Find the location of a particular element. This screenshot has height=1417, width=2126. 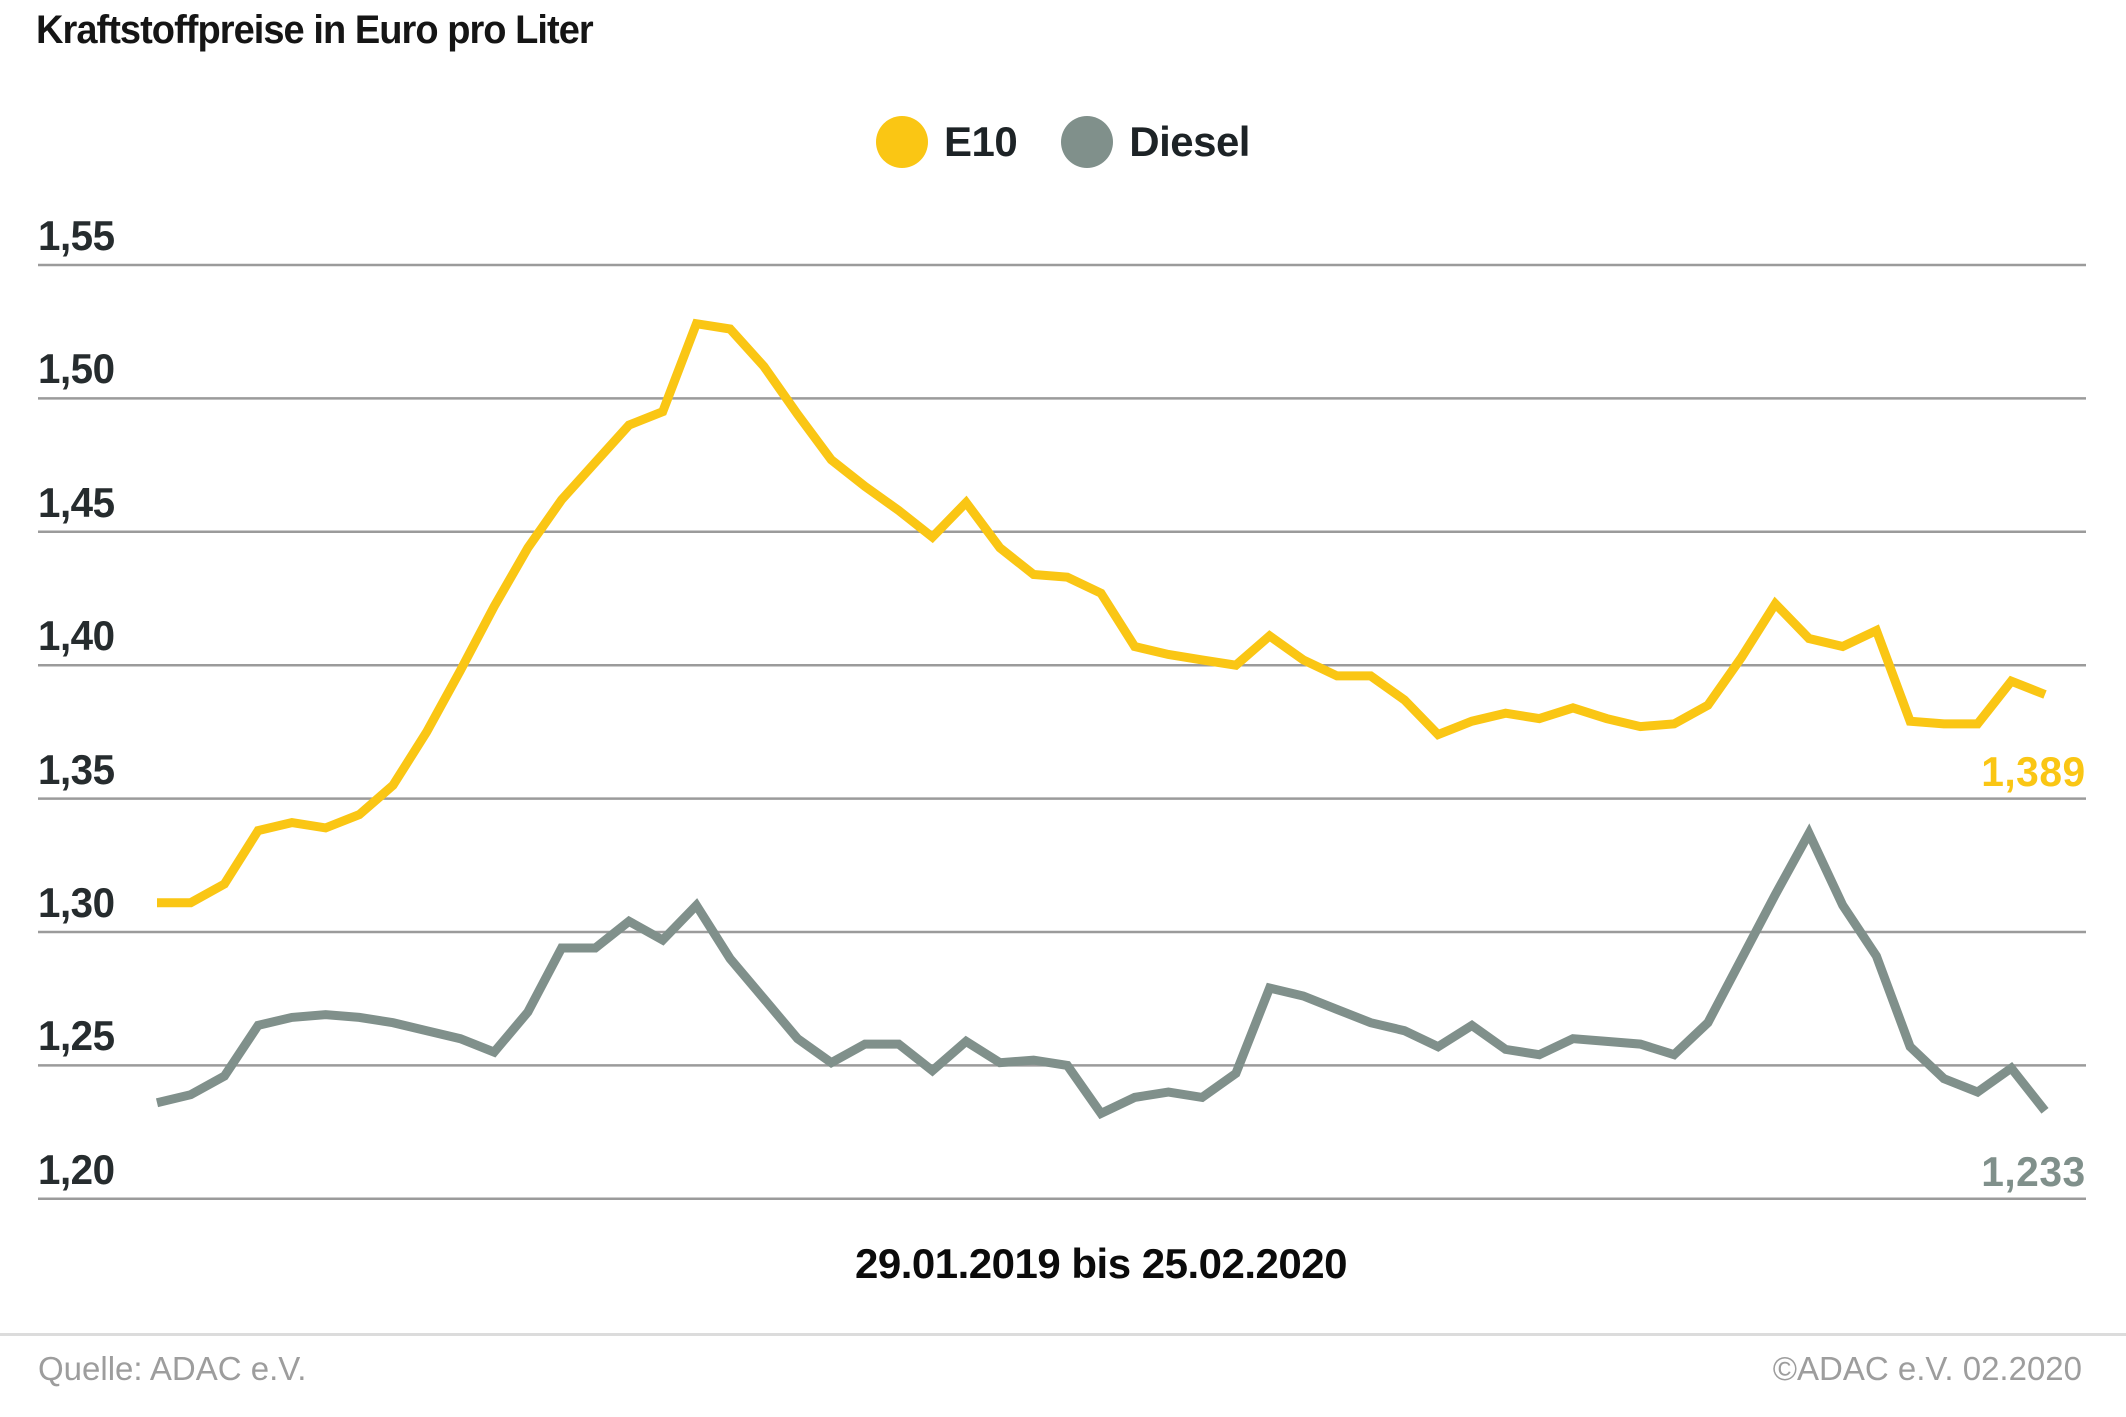

diesel-end-value-label: 1,233 is located at coordinates (2033, 1171).